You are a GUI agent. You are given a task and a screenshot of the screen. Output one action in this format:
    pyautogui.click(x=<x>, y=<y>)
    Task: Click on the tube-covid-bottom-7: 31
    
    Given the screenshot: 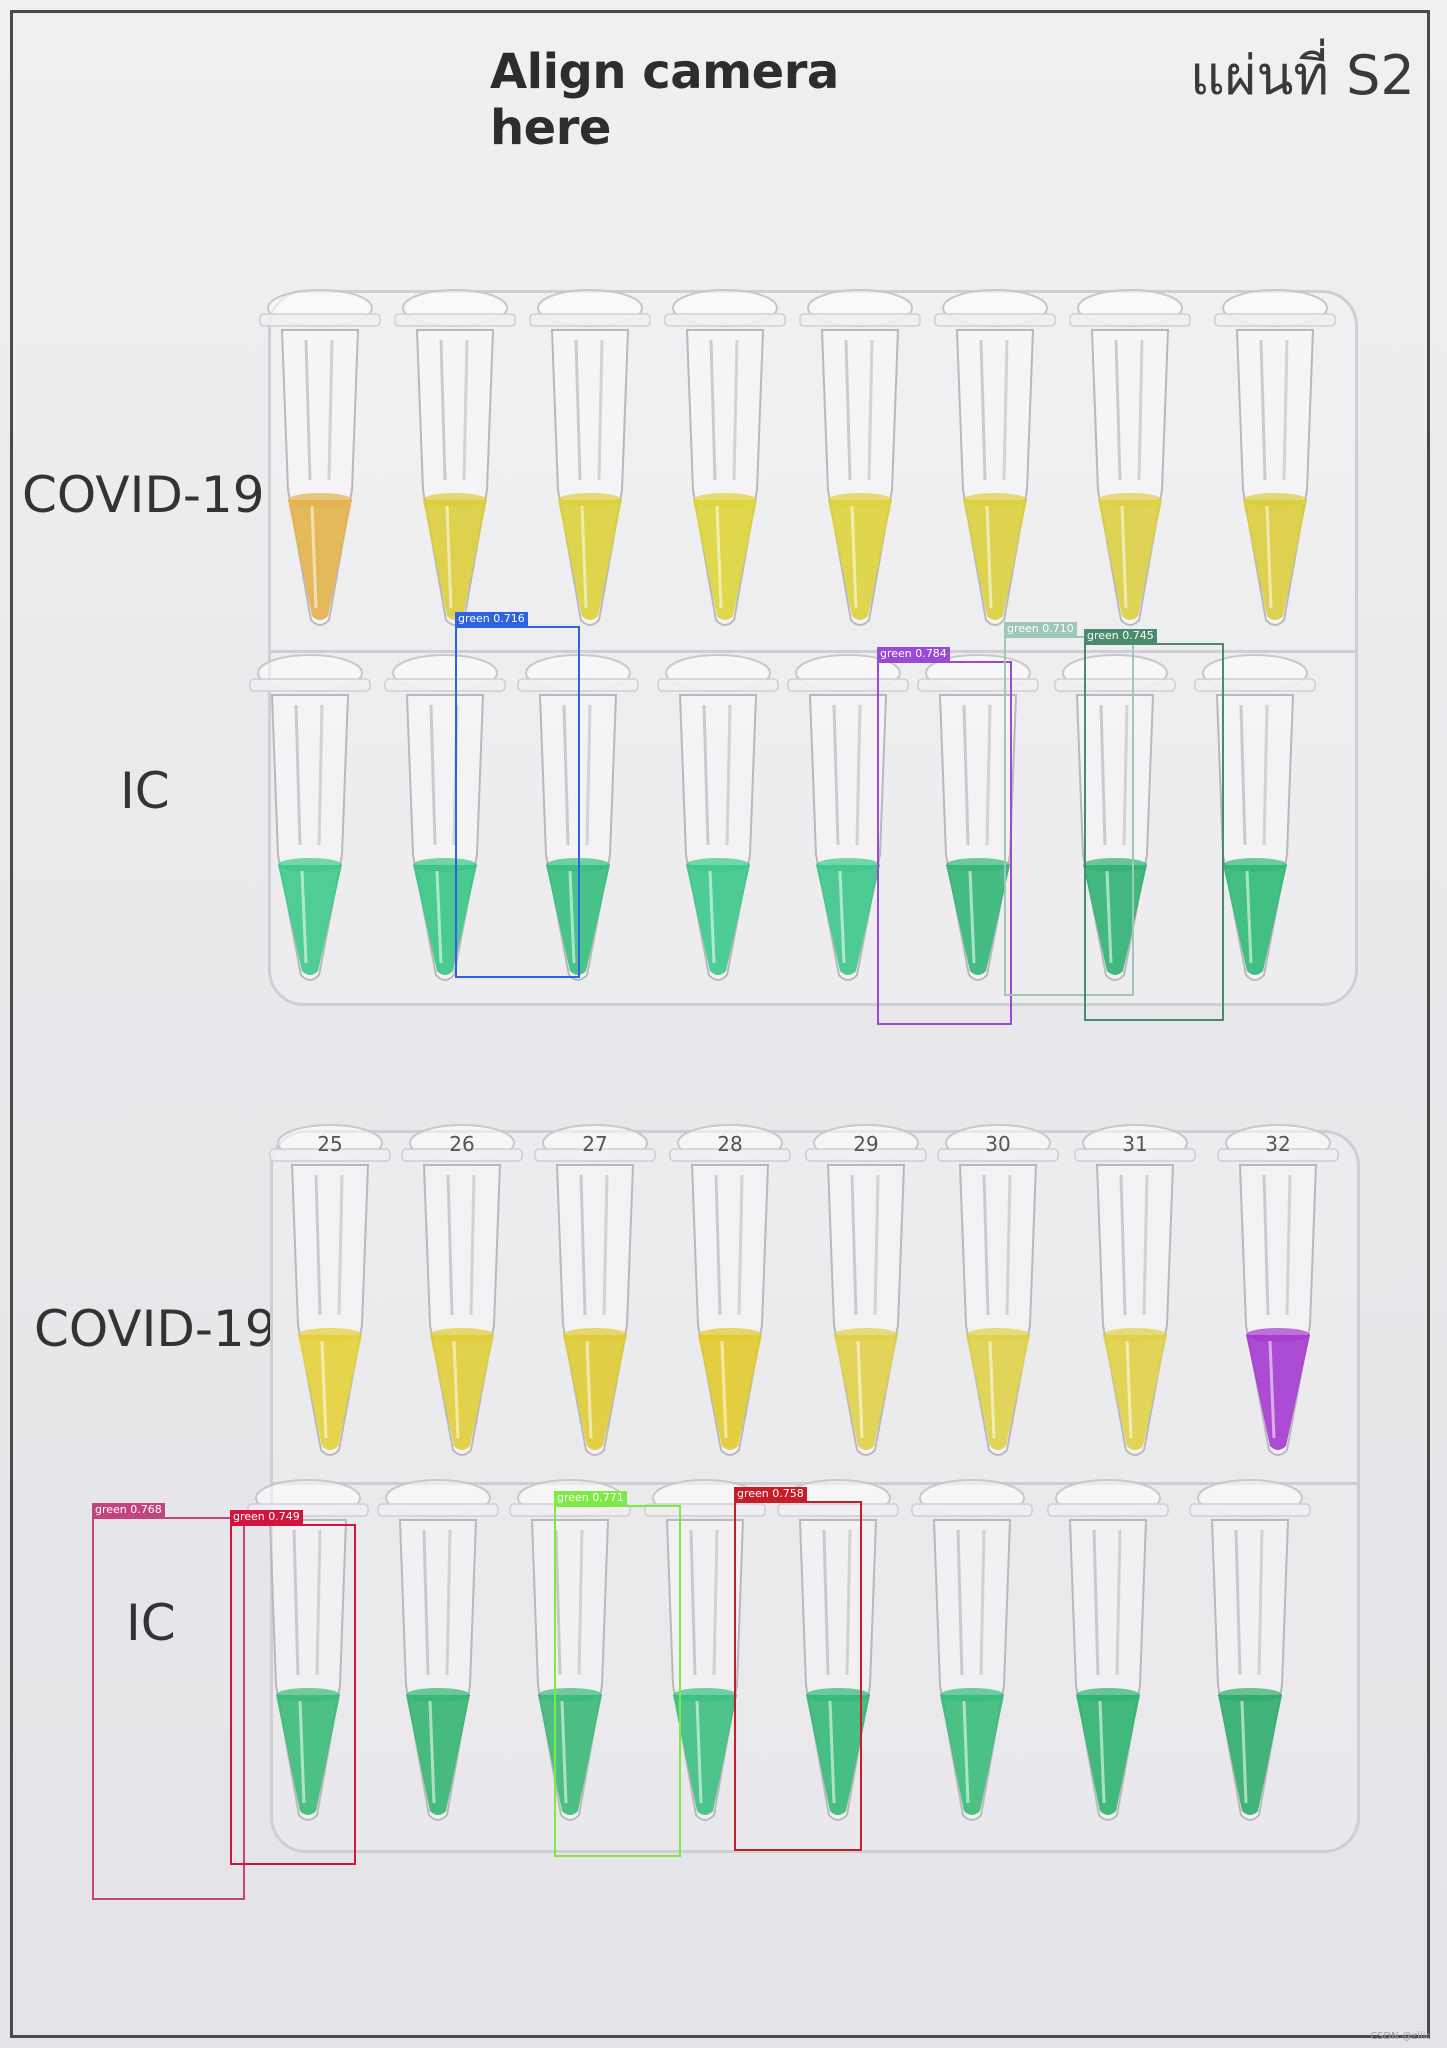 What is the action you would take?
    pyautogui.click(x=1135, y=1290)
    